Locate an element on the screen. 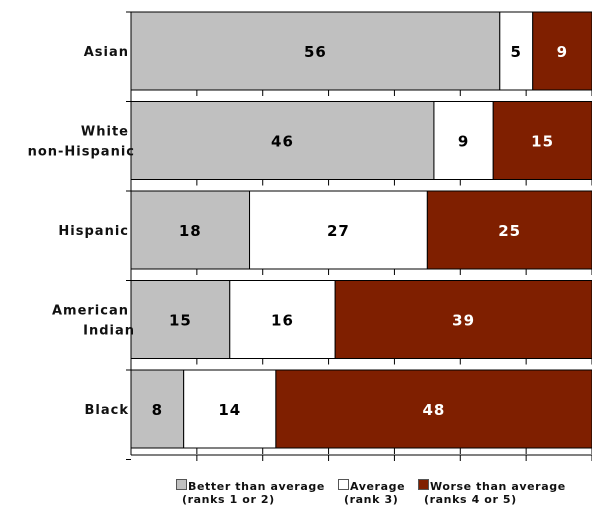  legend-label-worse: Worse than average is located at coordinates (498, 486).